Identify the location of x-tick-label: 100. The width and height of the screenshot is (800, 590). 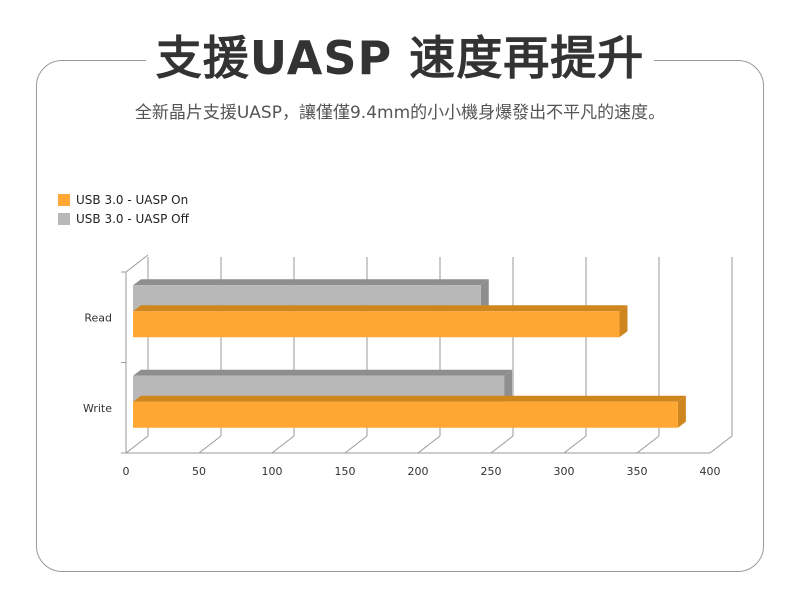
(272, 471).